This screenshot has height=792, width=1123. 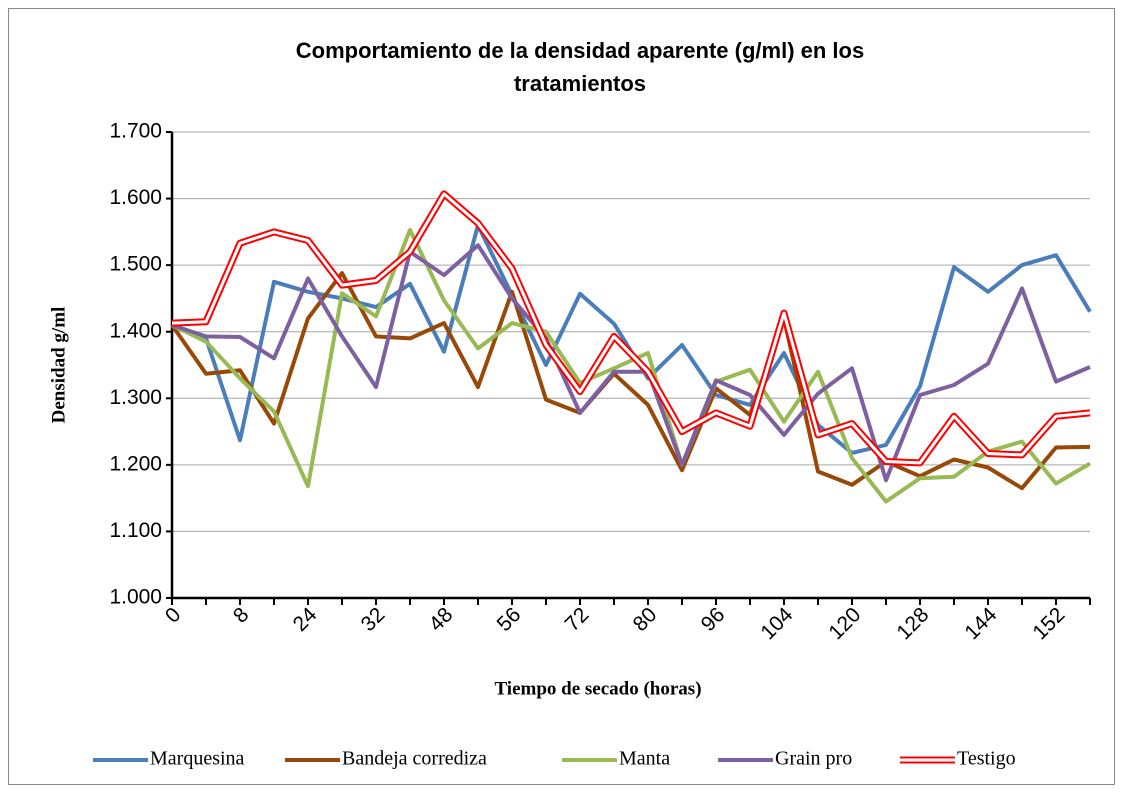 I want to click on y-tick-label: 1.500, so click(x=135, y=264).